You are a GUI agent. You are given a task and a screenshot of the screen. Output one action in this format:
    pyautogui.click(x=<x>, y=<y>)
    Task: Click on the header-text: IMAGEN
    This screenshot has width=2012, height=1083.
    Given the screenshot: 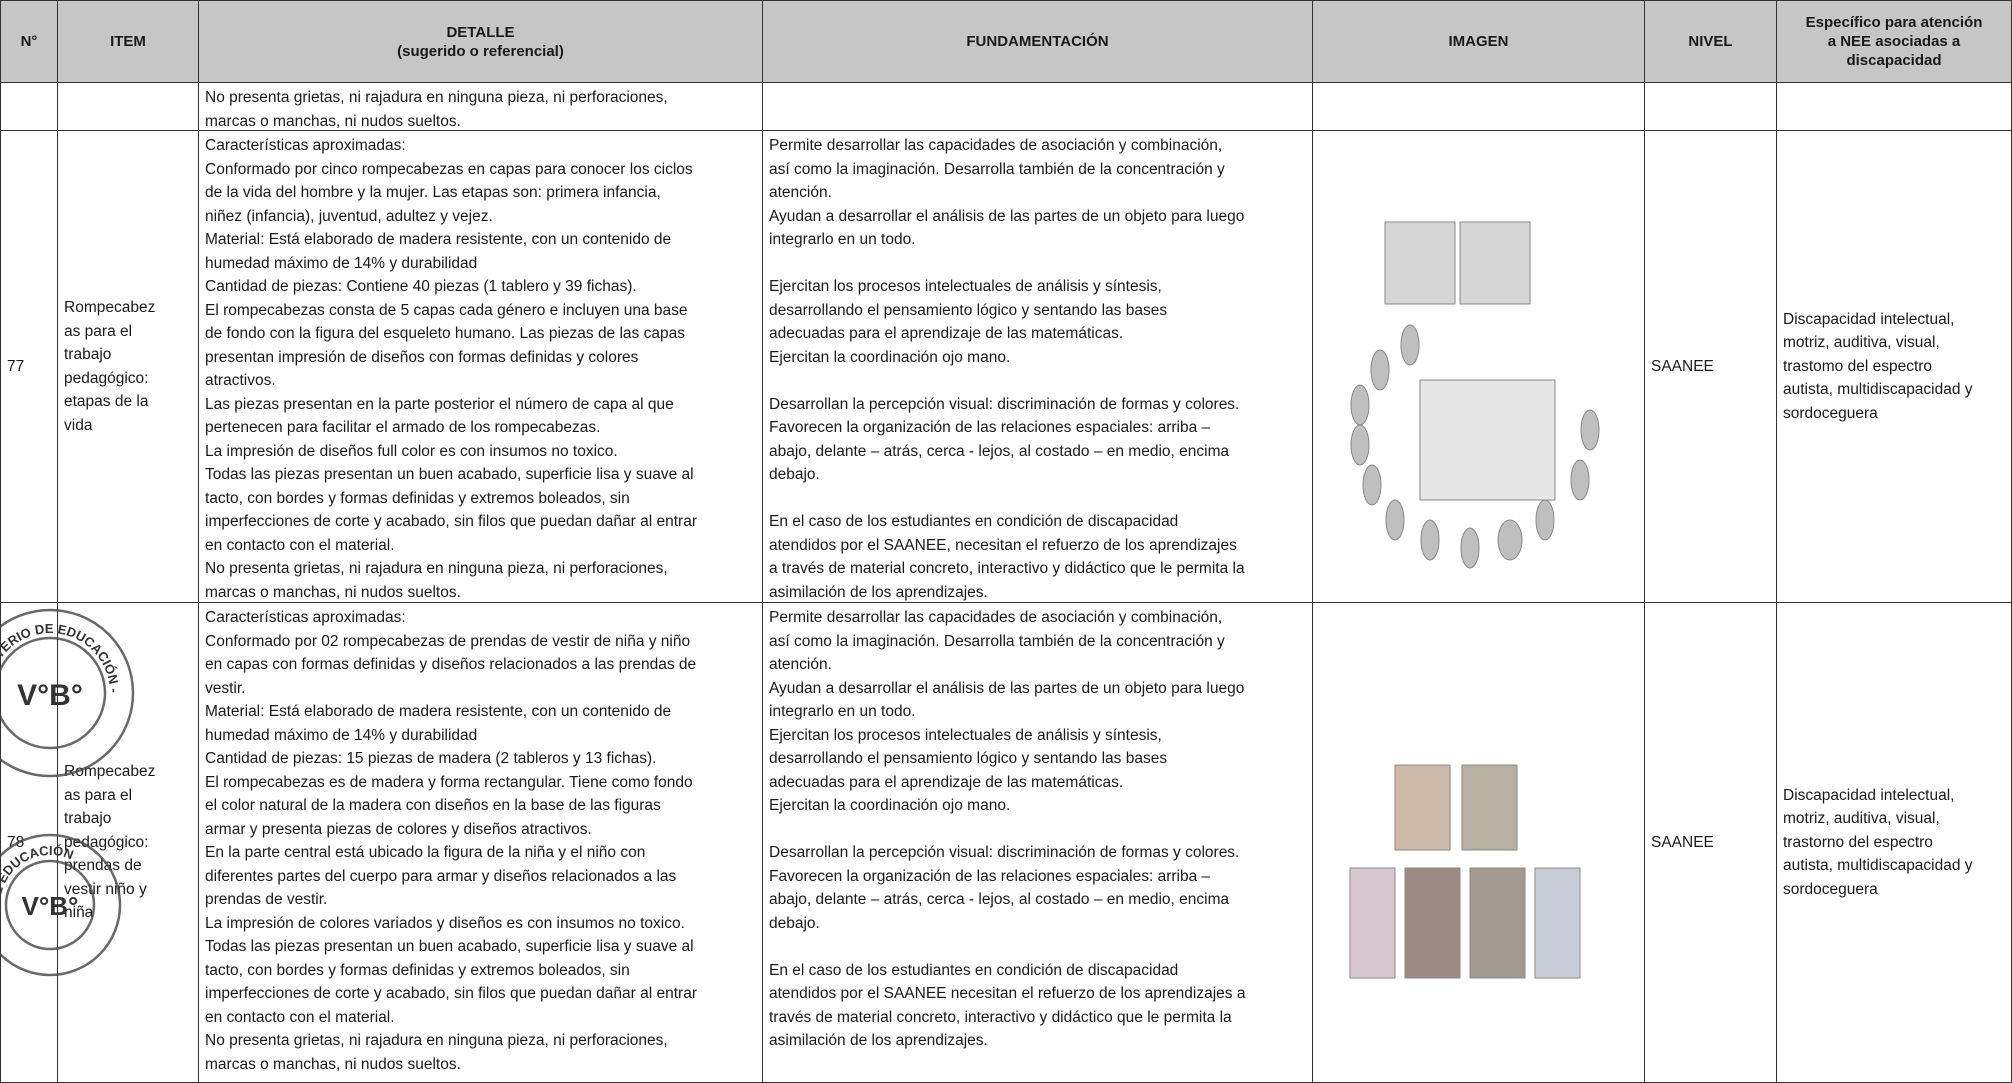 What is the action you would take?
    pyautogui.click(x=1478, y=41)
    